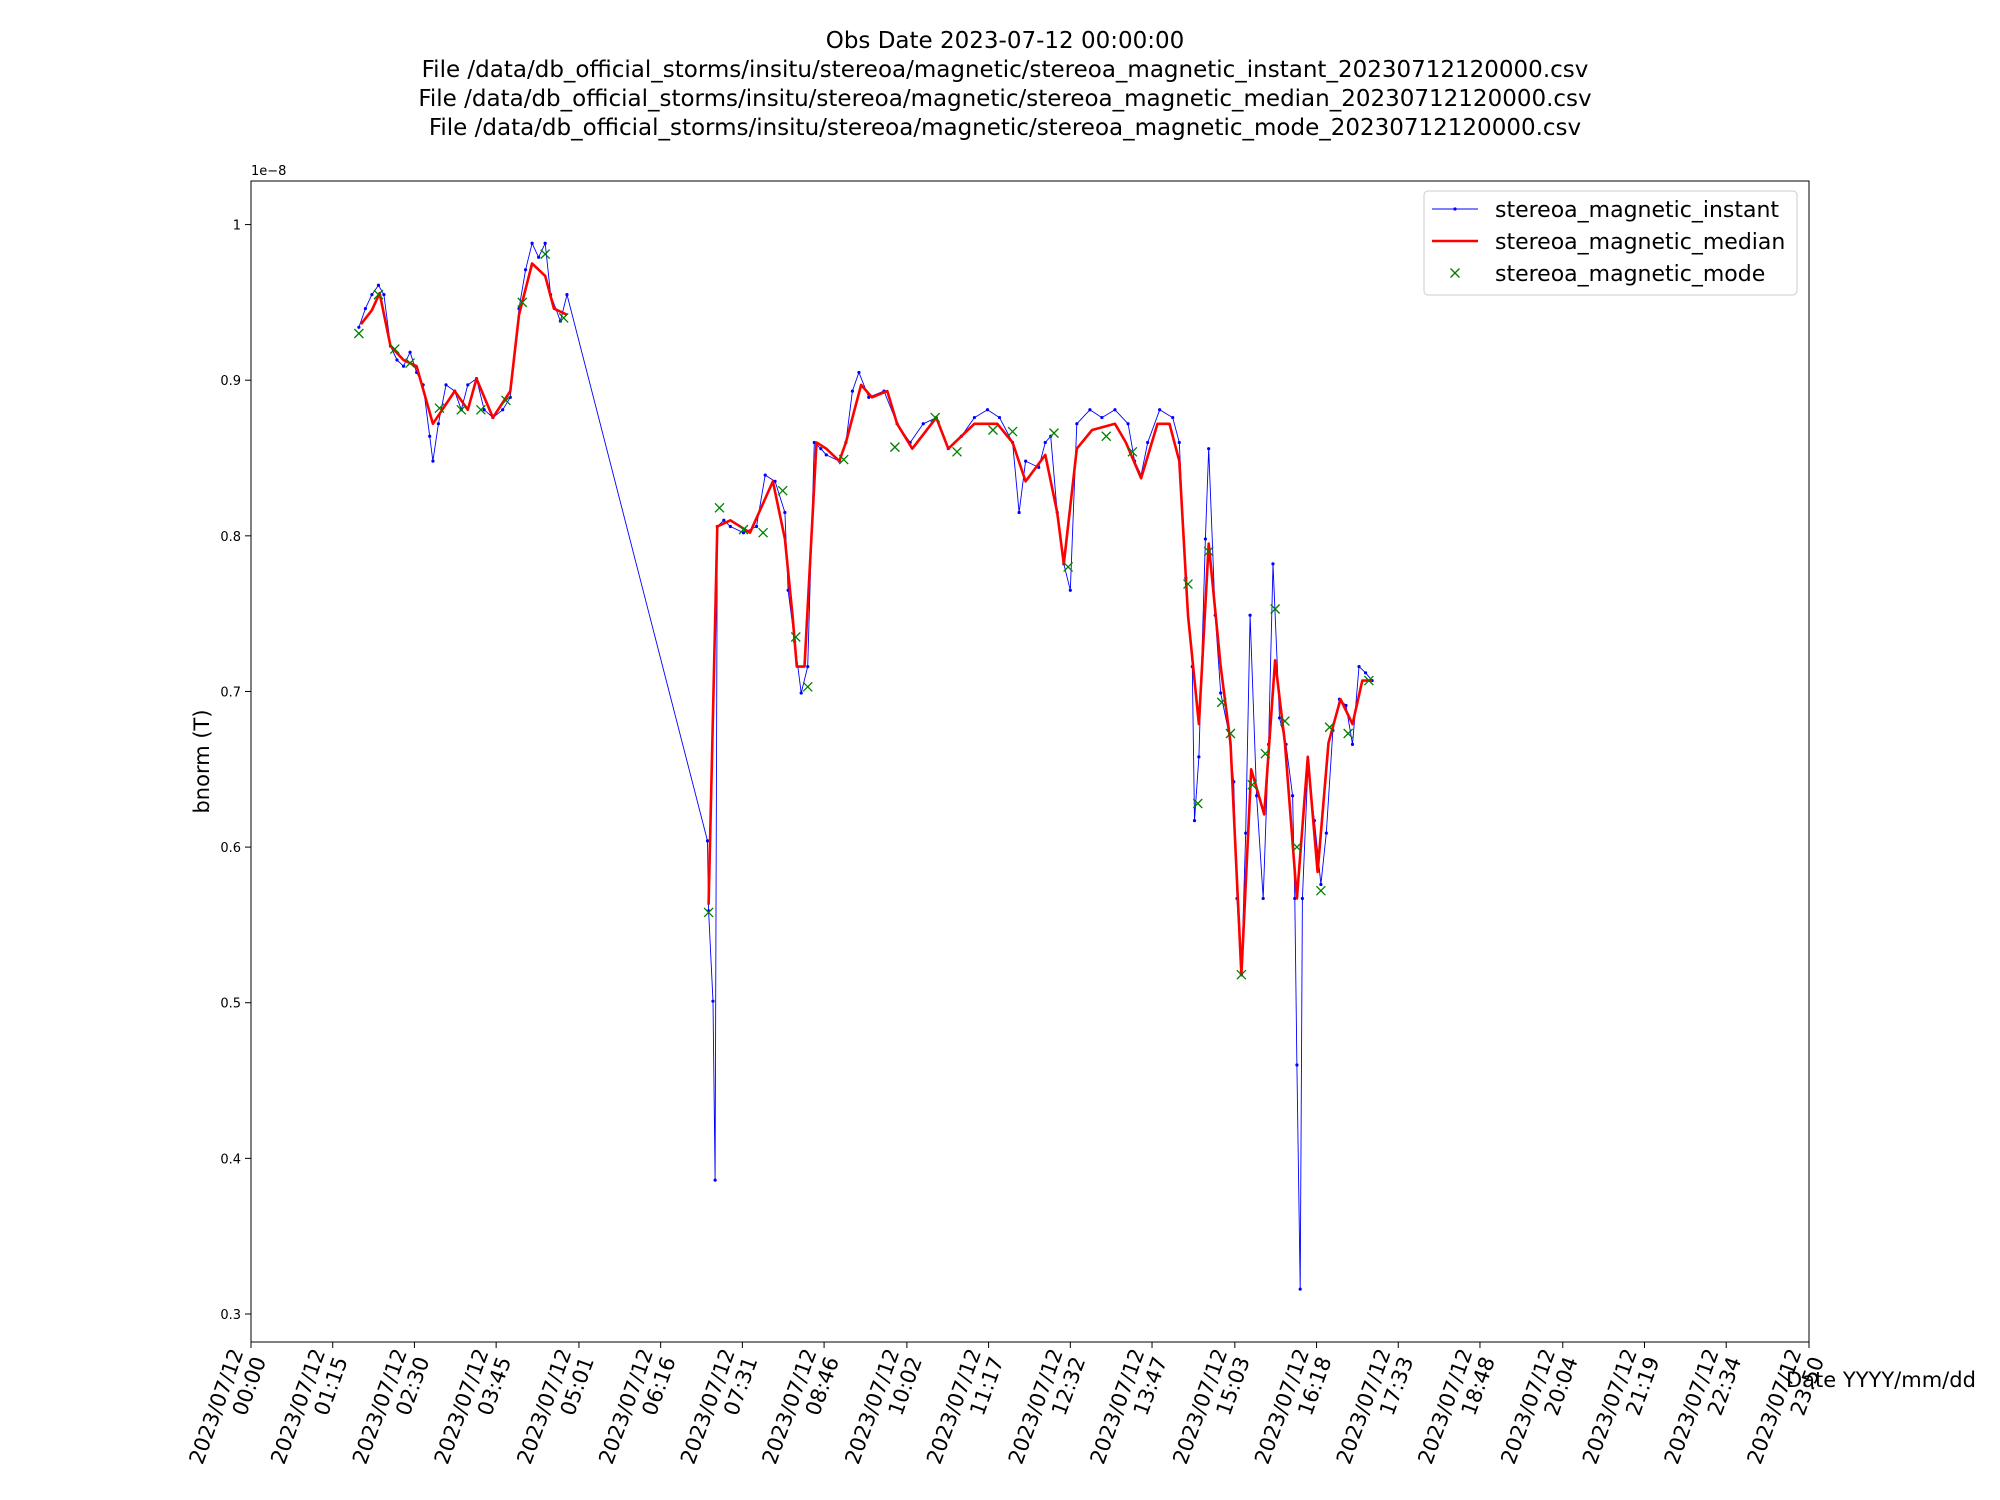  Describe the element at coordinates (237, 226) in the screenshot. I see `y-tick-label: 1` at that location.